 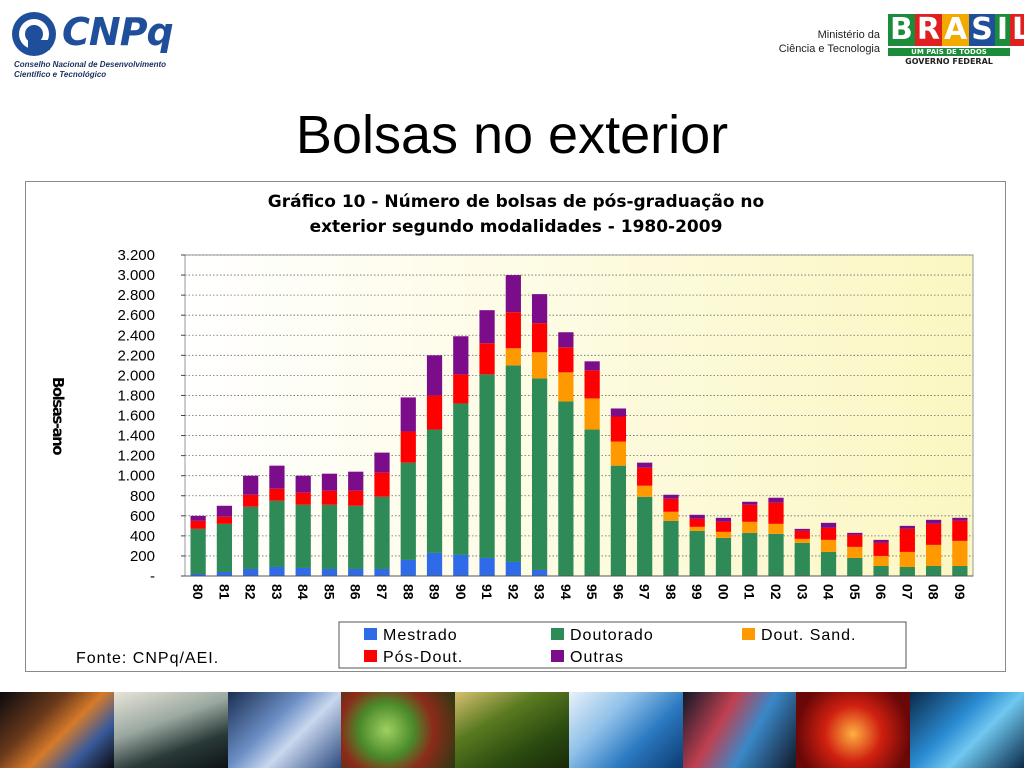 I want to click on bar-87-doutorado, so click(x=382, y=532).